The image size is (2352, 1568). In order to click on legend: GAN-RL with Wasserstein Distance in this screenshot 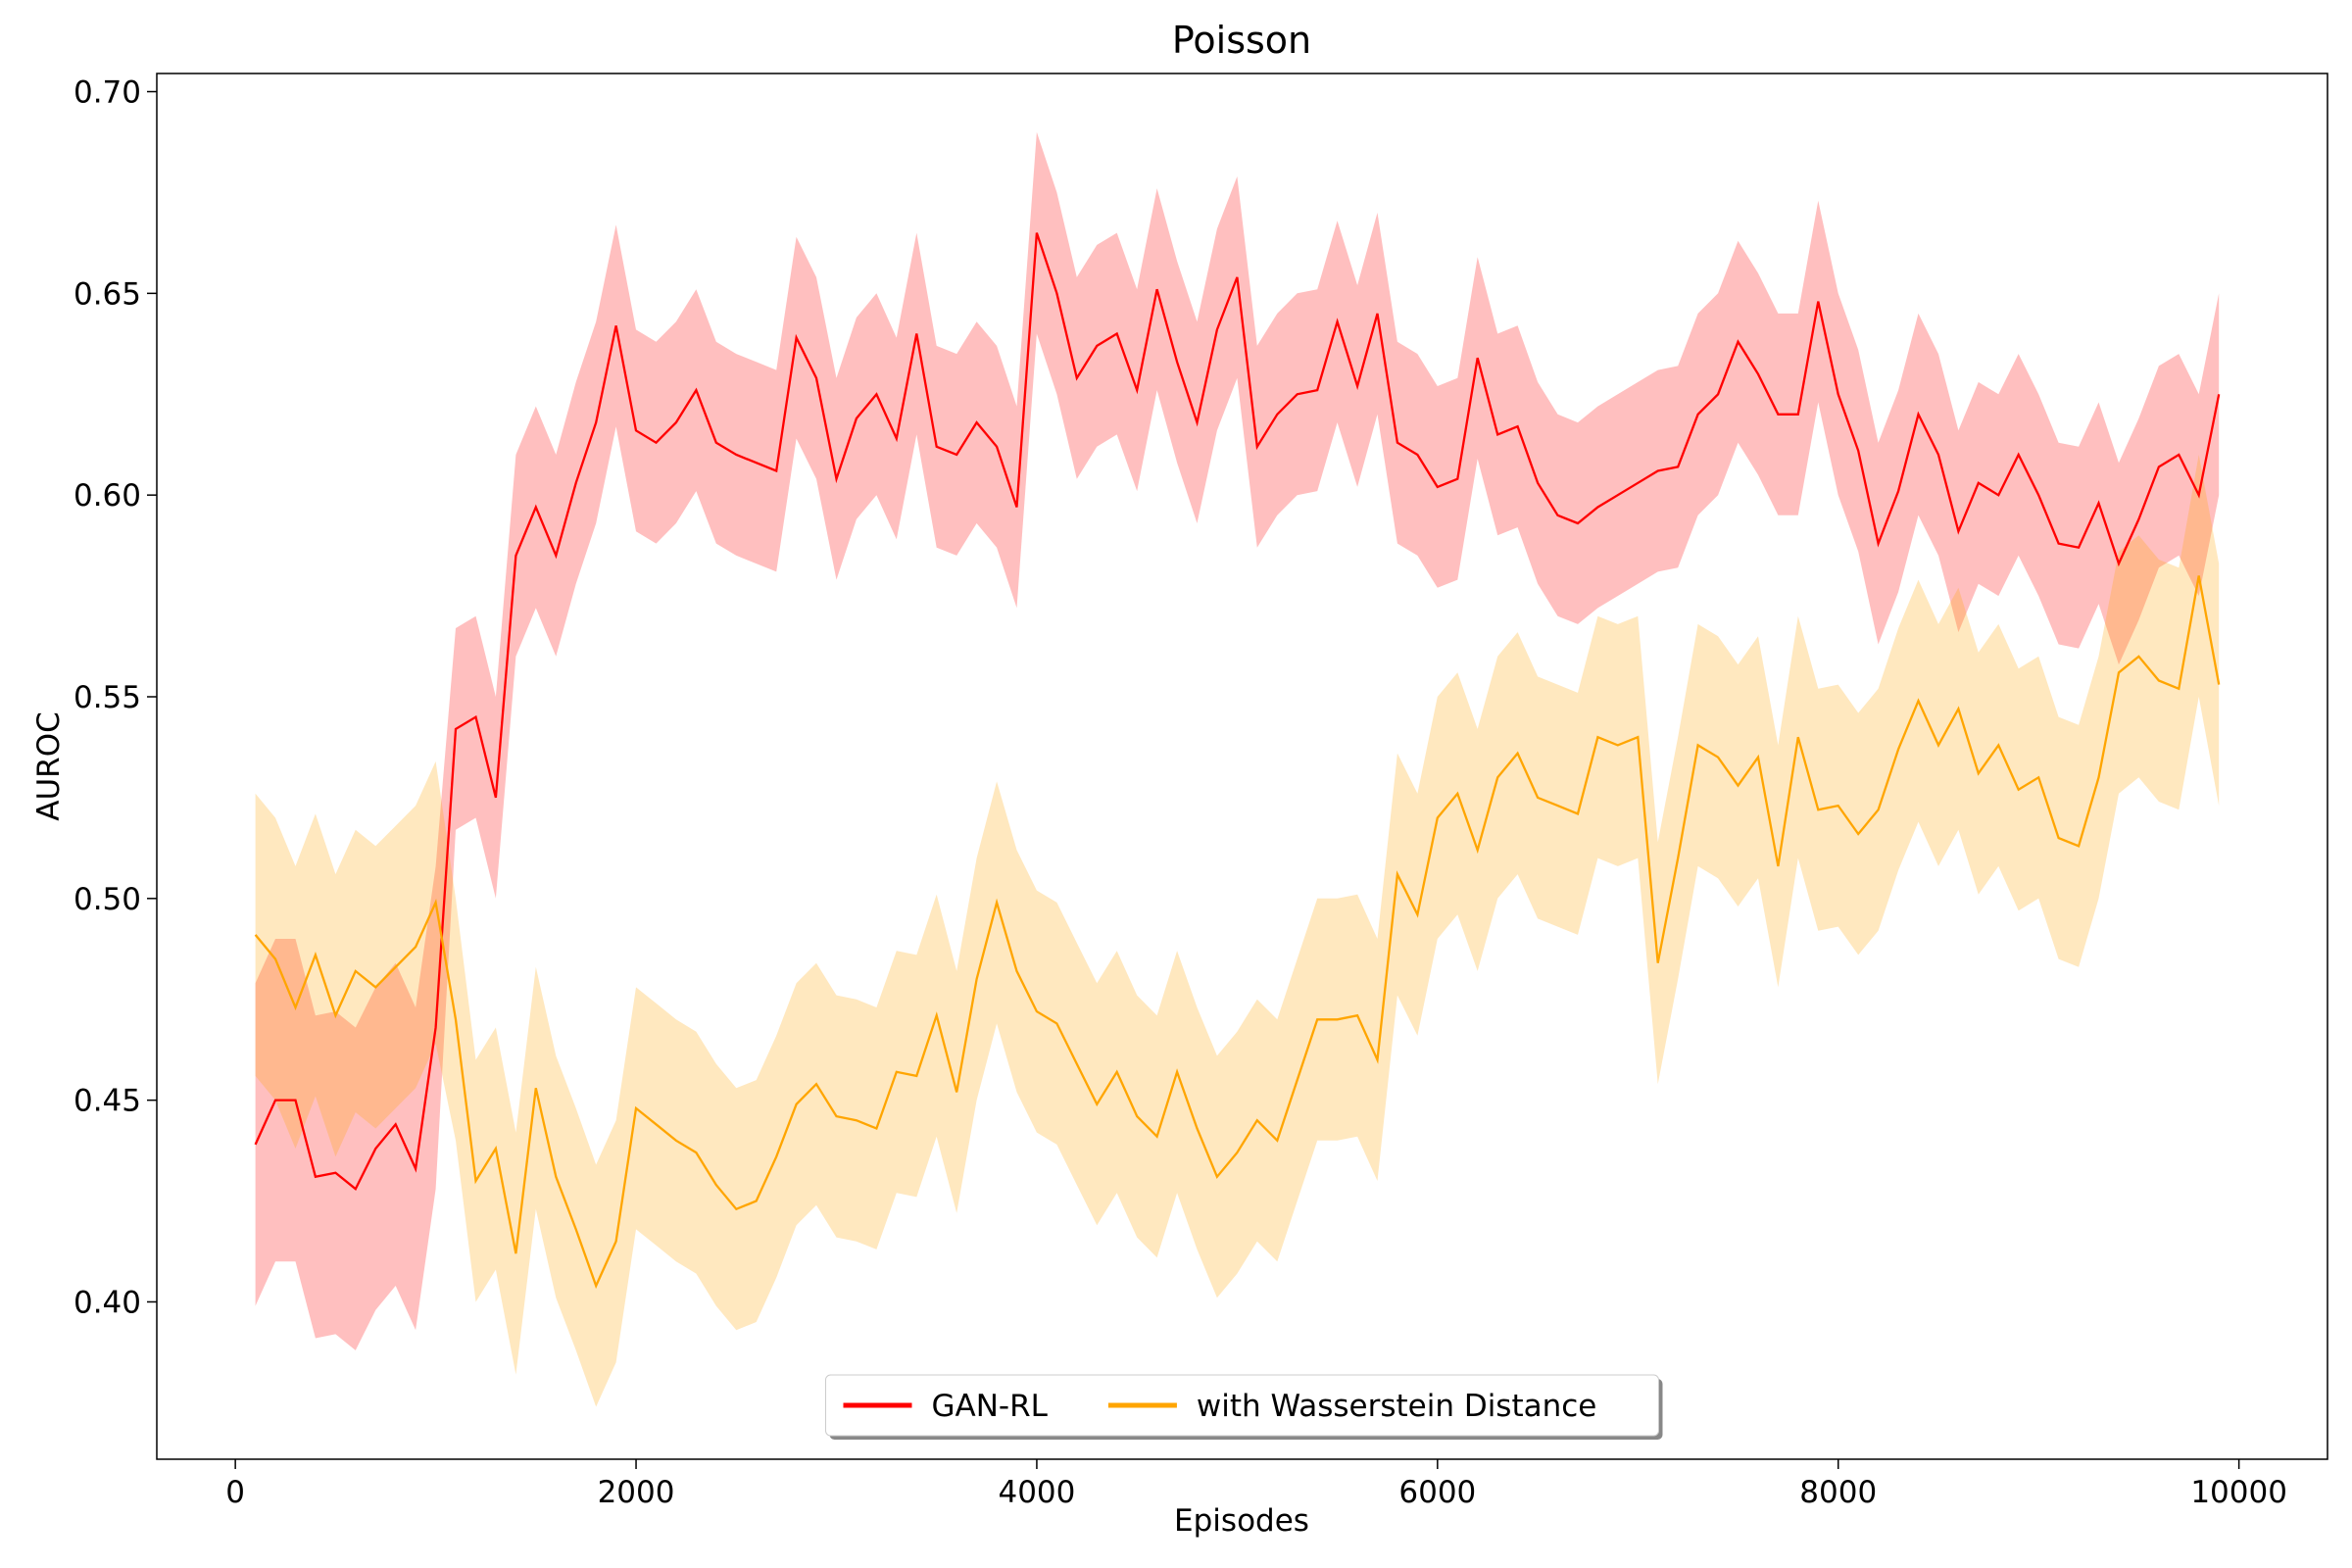, I will do `click(1244, 1407)`.